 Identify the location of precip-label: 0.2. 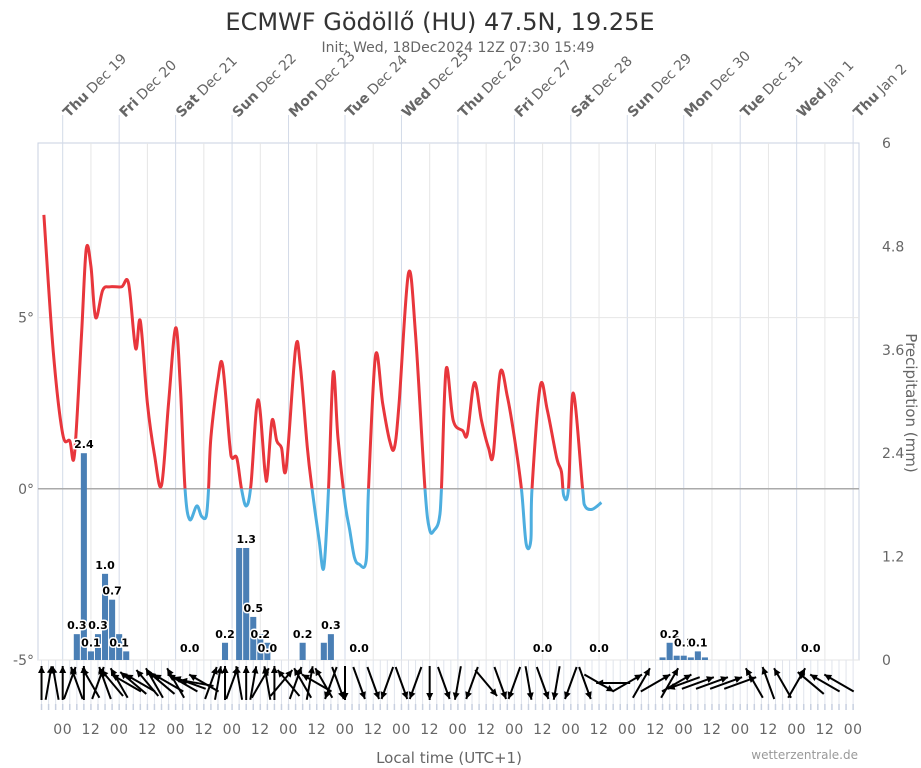
(225, 634).